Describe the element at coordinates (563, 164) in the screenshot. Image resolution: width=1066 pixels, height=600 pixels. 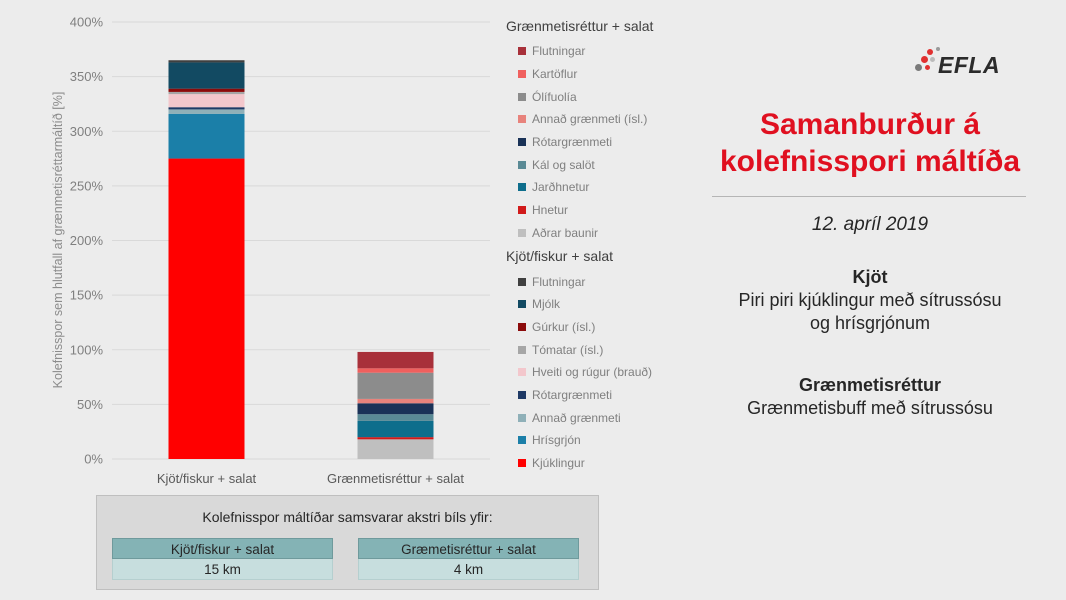
I see `legend-label: Kál og salöt` at that location.